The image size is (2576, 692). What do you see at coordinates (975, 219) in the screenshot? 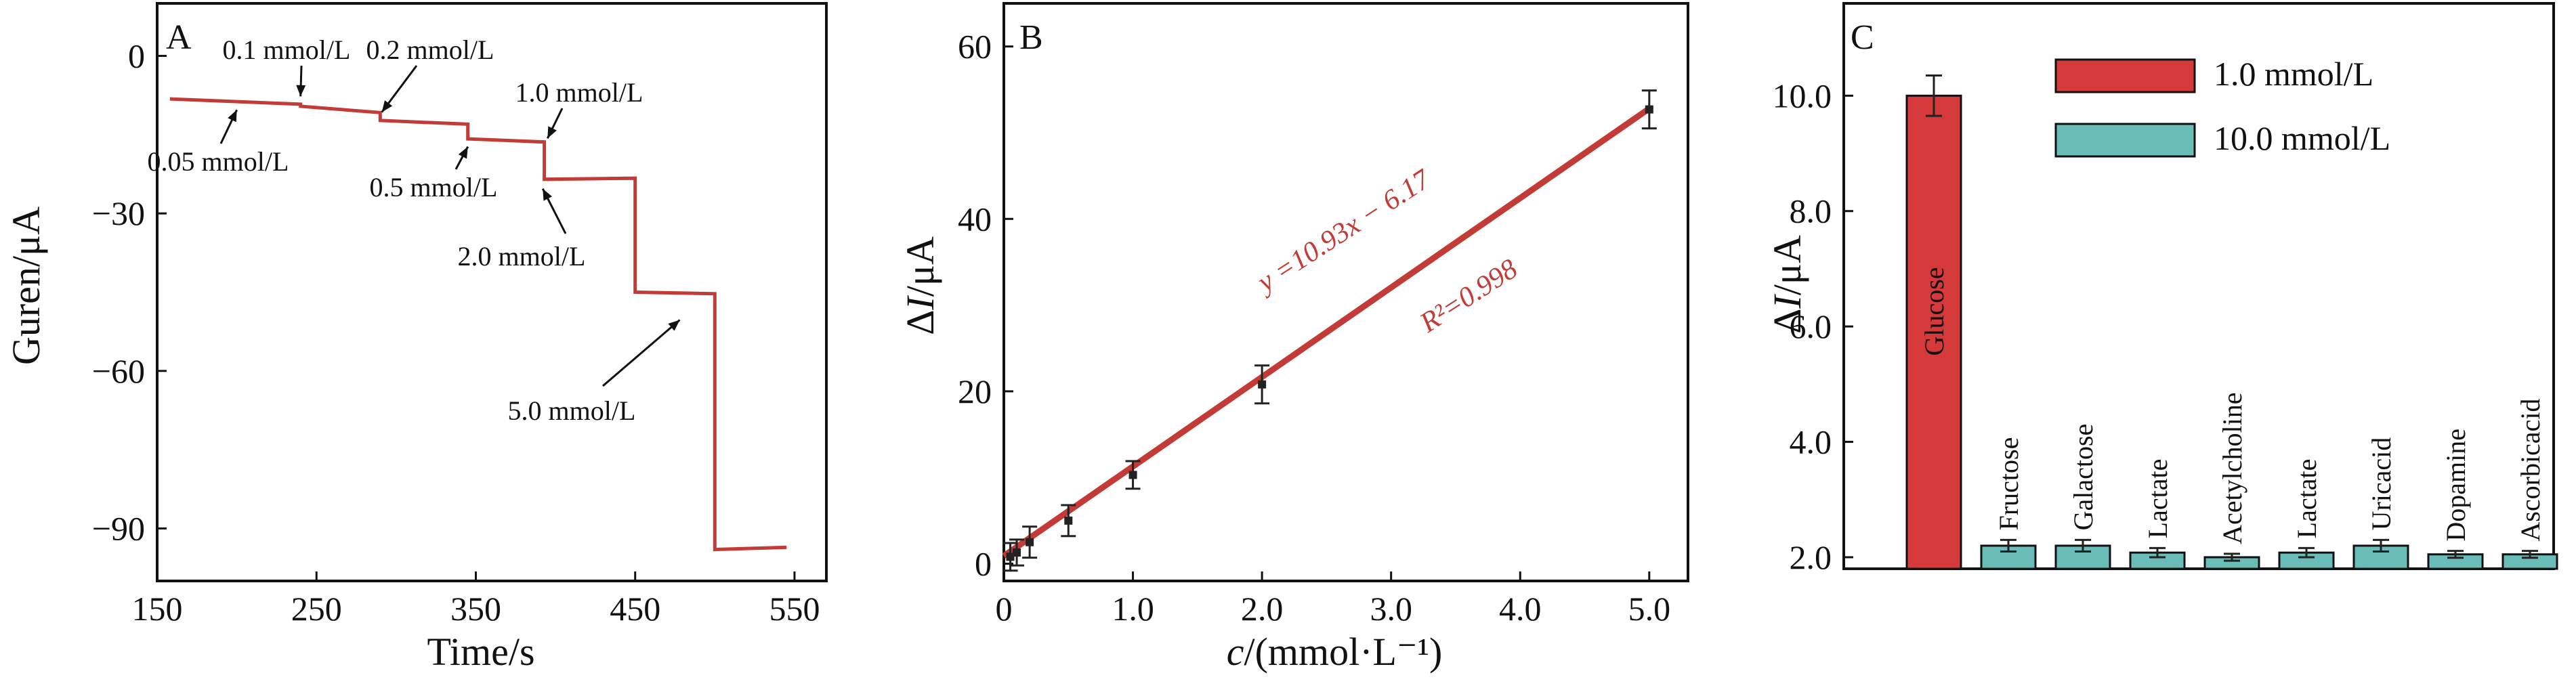
I see `panel-b-ytick-label: 40` at bounding box center [975, 219].